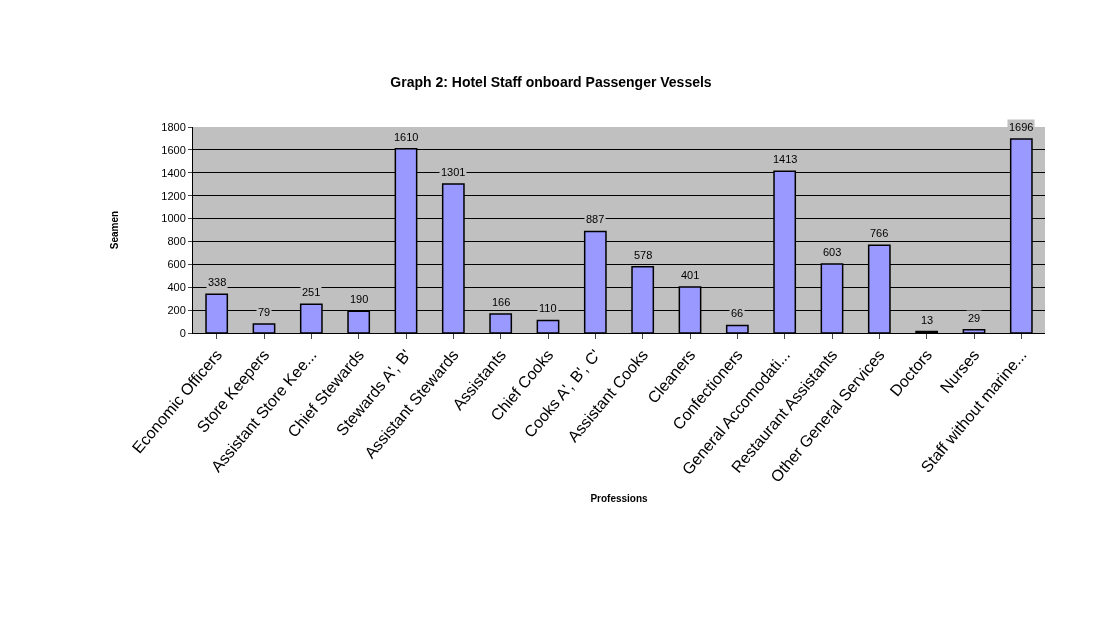  Describe the element at coordinates (359, 299) in the screenshot. I see `data-label: 190` at that location.